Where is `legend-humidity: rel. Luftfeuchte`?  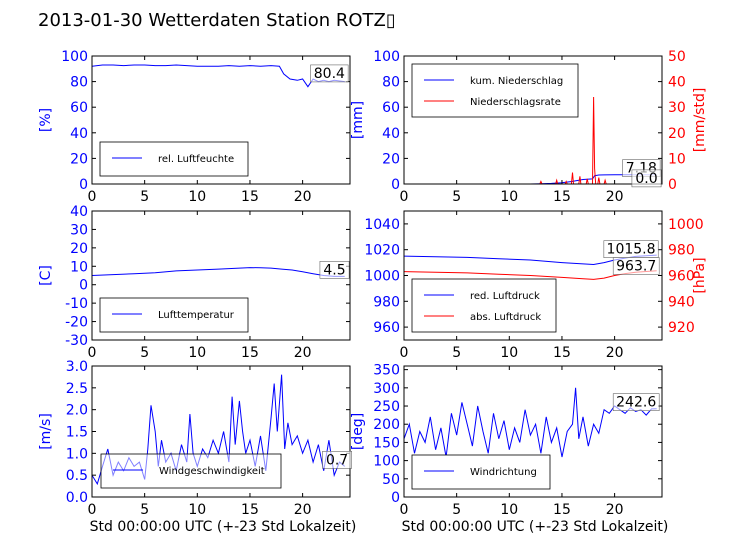
legend-humidity: rel. Luftfeuchte is located at coordinates (174, 159).